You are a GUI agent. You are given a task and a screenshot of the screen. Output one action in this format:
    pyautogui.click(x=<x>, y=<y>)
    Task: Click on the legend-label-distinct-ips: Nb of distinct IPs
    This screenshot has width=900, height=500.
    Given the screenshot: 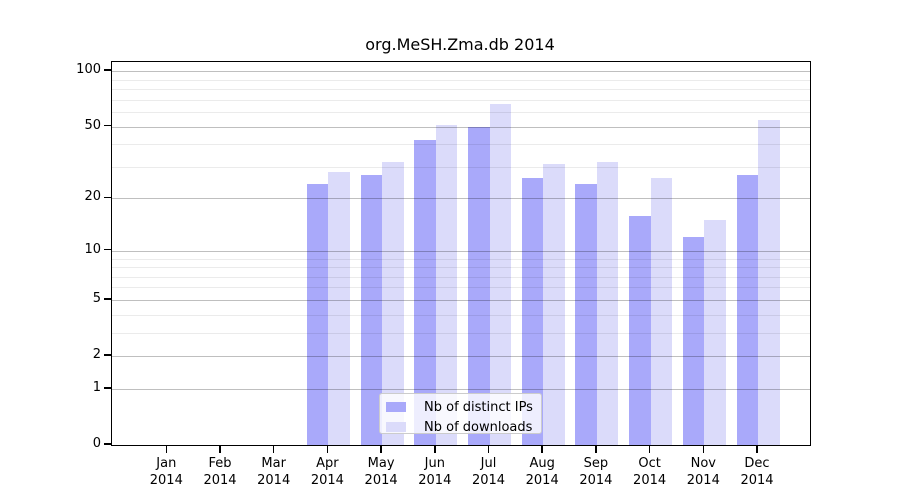 What is the action you would take?
    pyautogui.click(x=478, y=407)
    